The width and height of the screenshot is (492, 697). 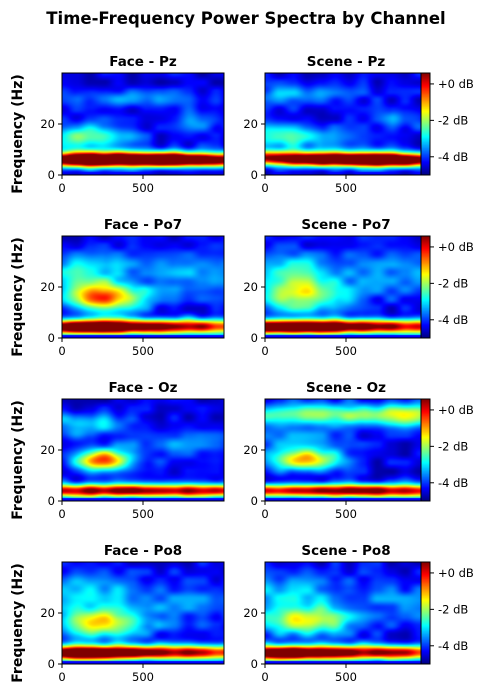 I want to click on colorbar-row-1: +0 dB -2 dB -4 dB, so click(x=447, y=124).